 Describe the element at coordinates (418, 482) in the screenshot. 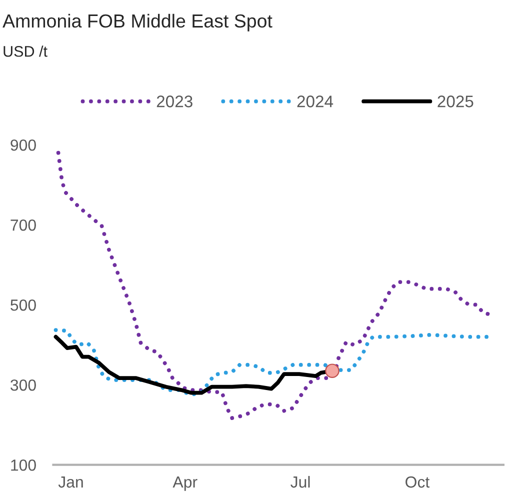

I see `x-tick-label: Oct` at that location.